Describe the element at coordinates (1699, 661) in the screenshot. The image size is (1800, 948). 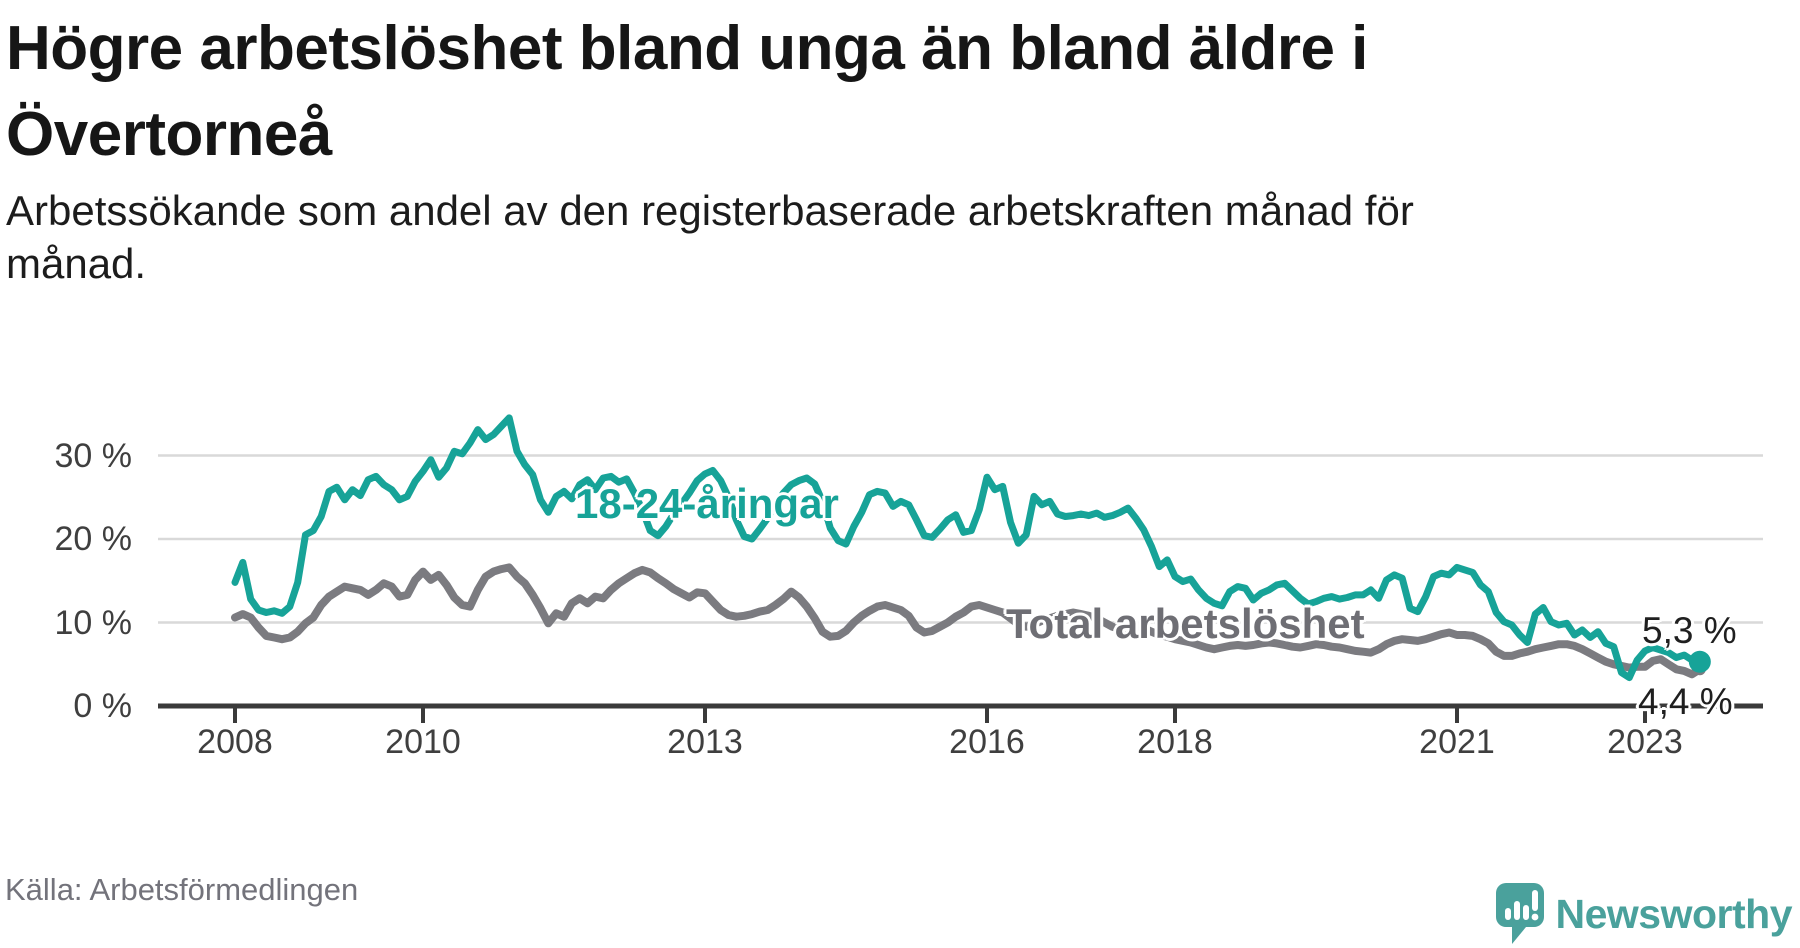
I see `series-end-dot-young` at that location.